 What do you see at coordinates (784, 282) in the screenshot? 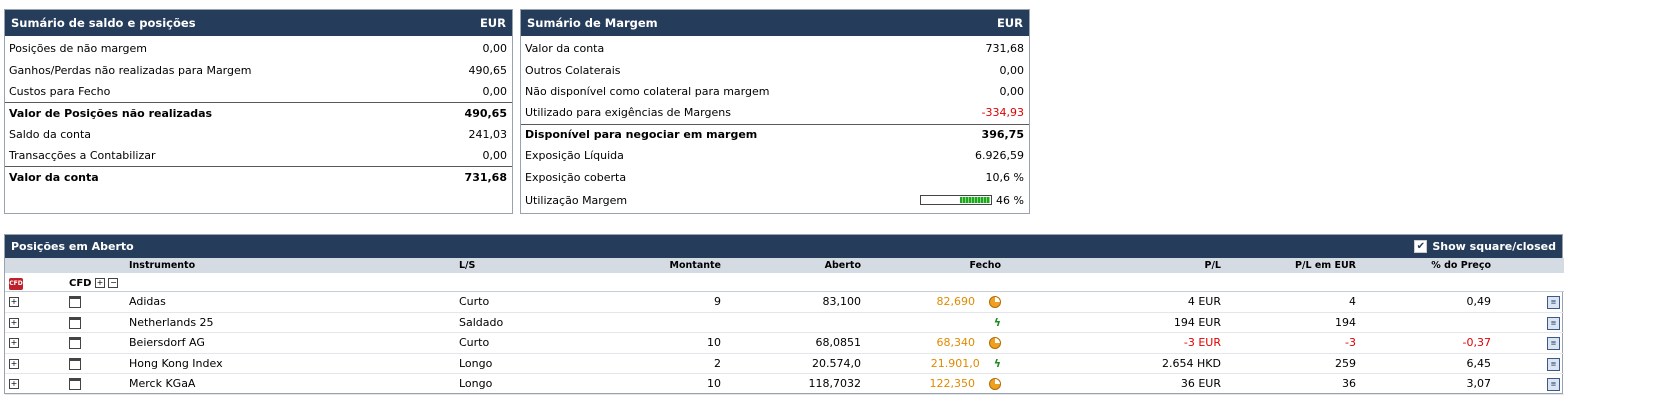
I see `group-row-cfd: CFD CFD + −` at bounding box center [784, 282].